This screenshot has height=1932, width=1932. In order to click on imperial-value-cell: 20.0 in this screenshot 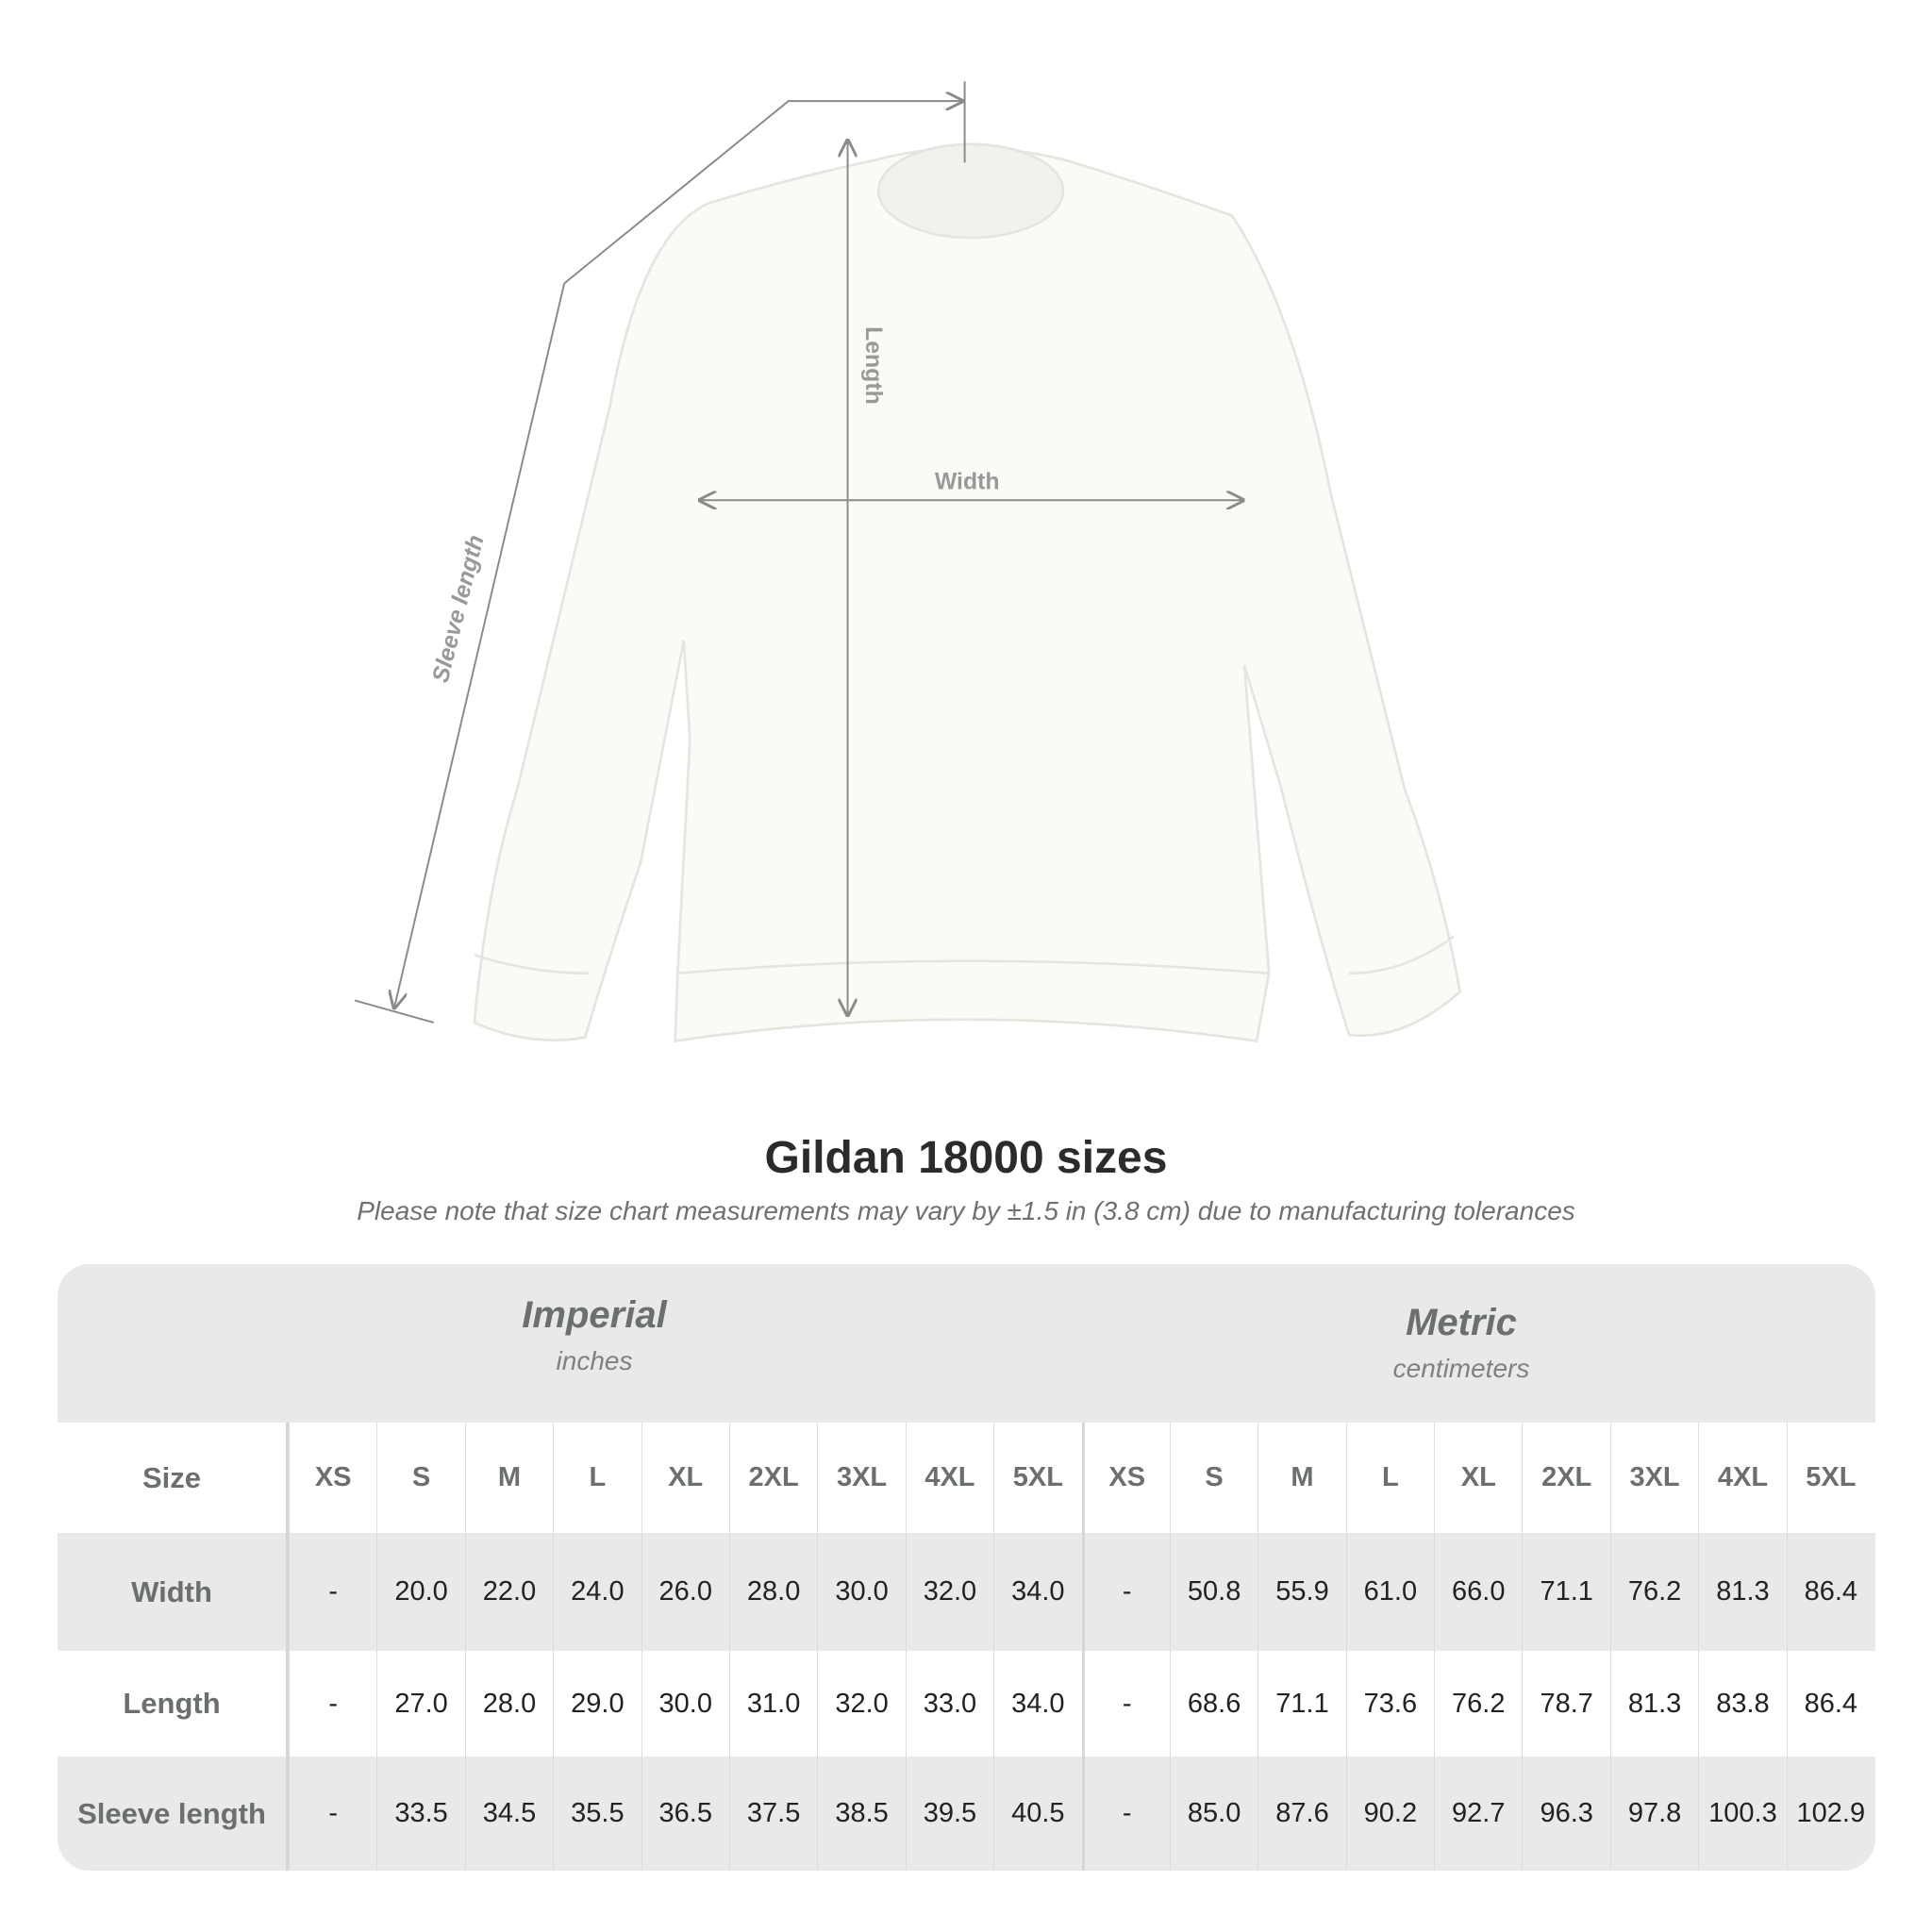, I will do `click(420, 1592)`.